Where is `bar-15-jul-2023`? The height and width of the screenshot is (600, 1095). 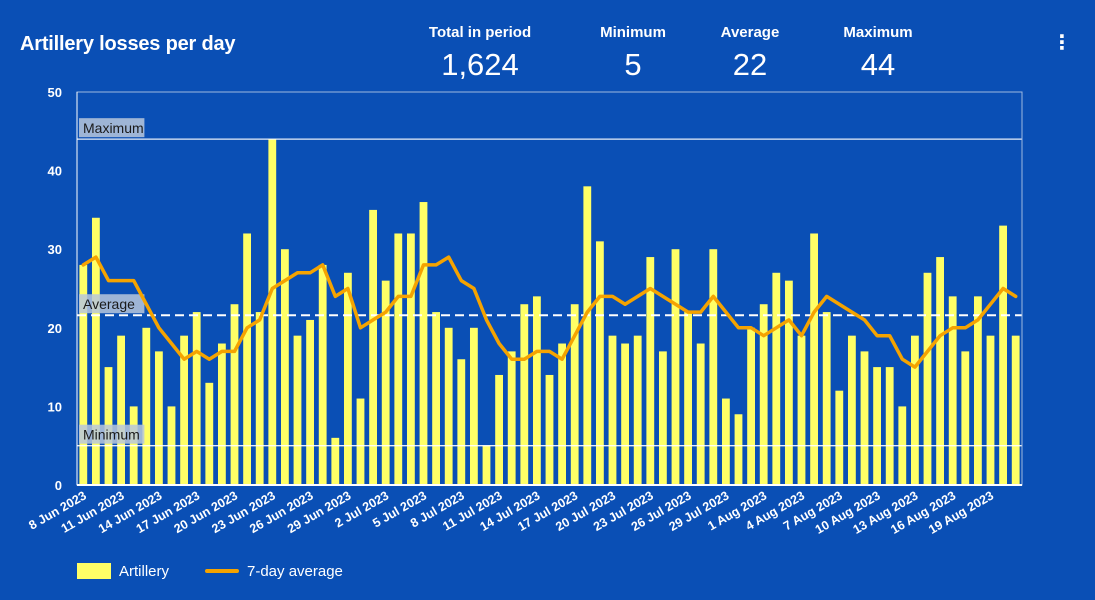 bar-15-jul-2023 is located at coordinates (549, 429).